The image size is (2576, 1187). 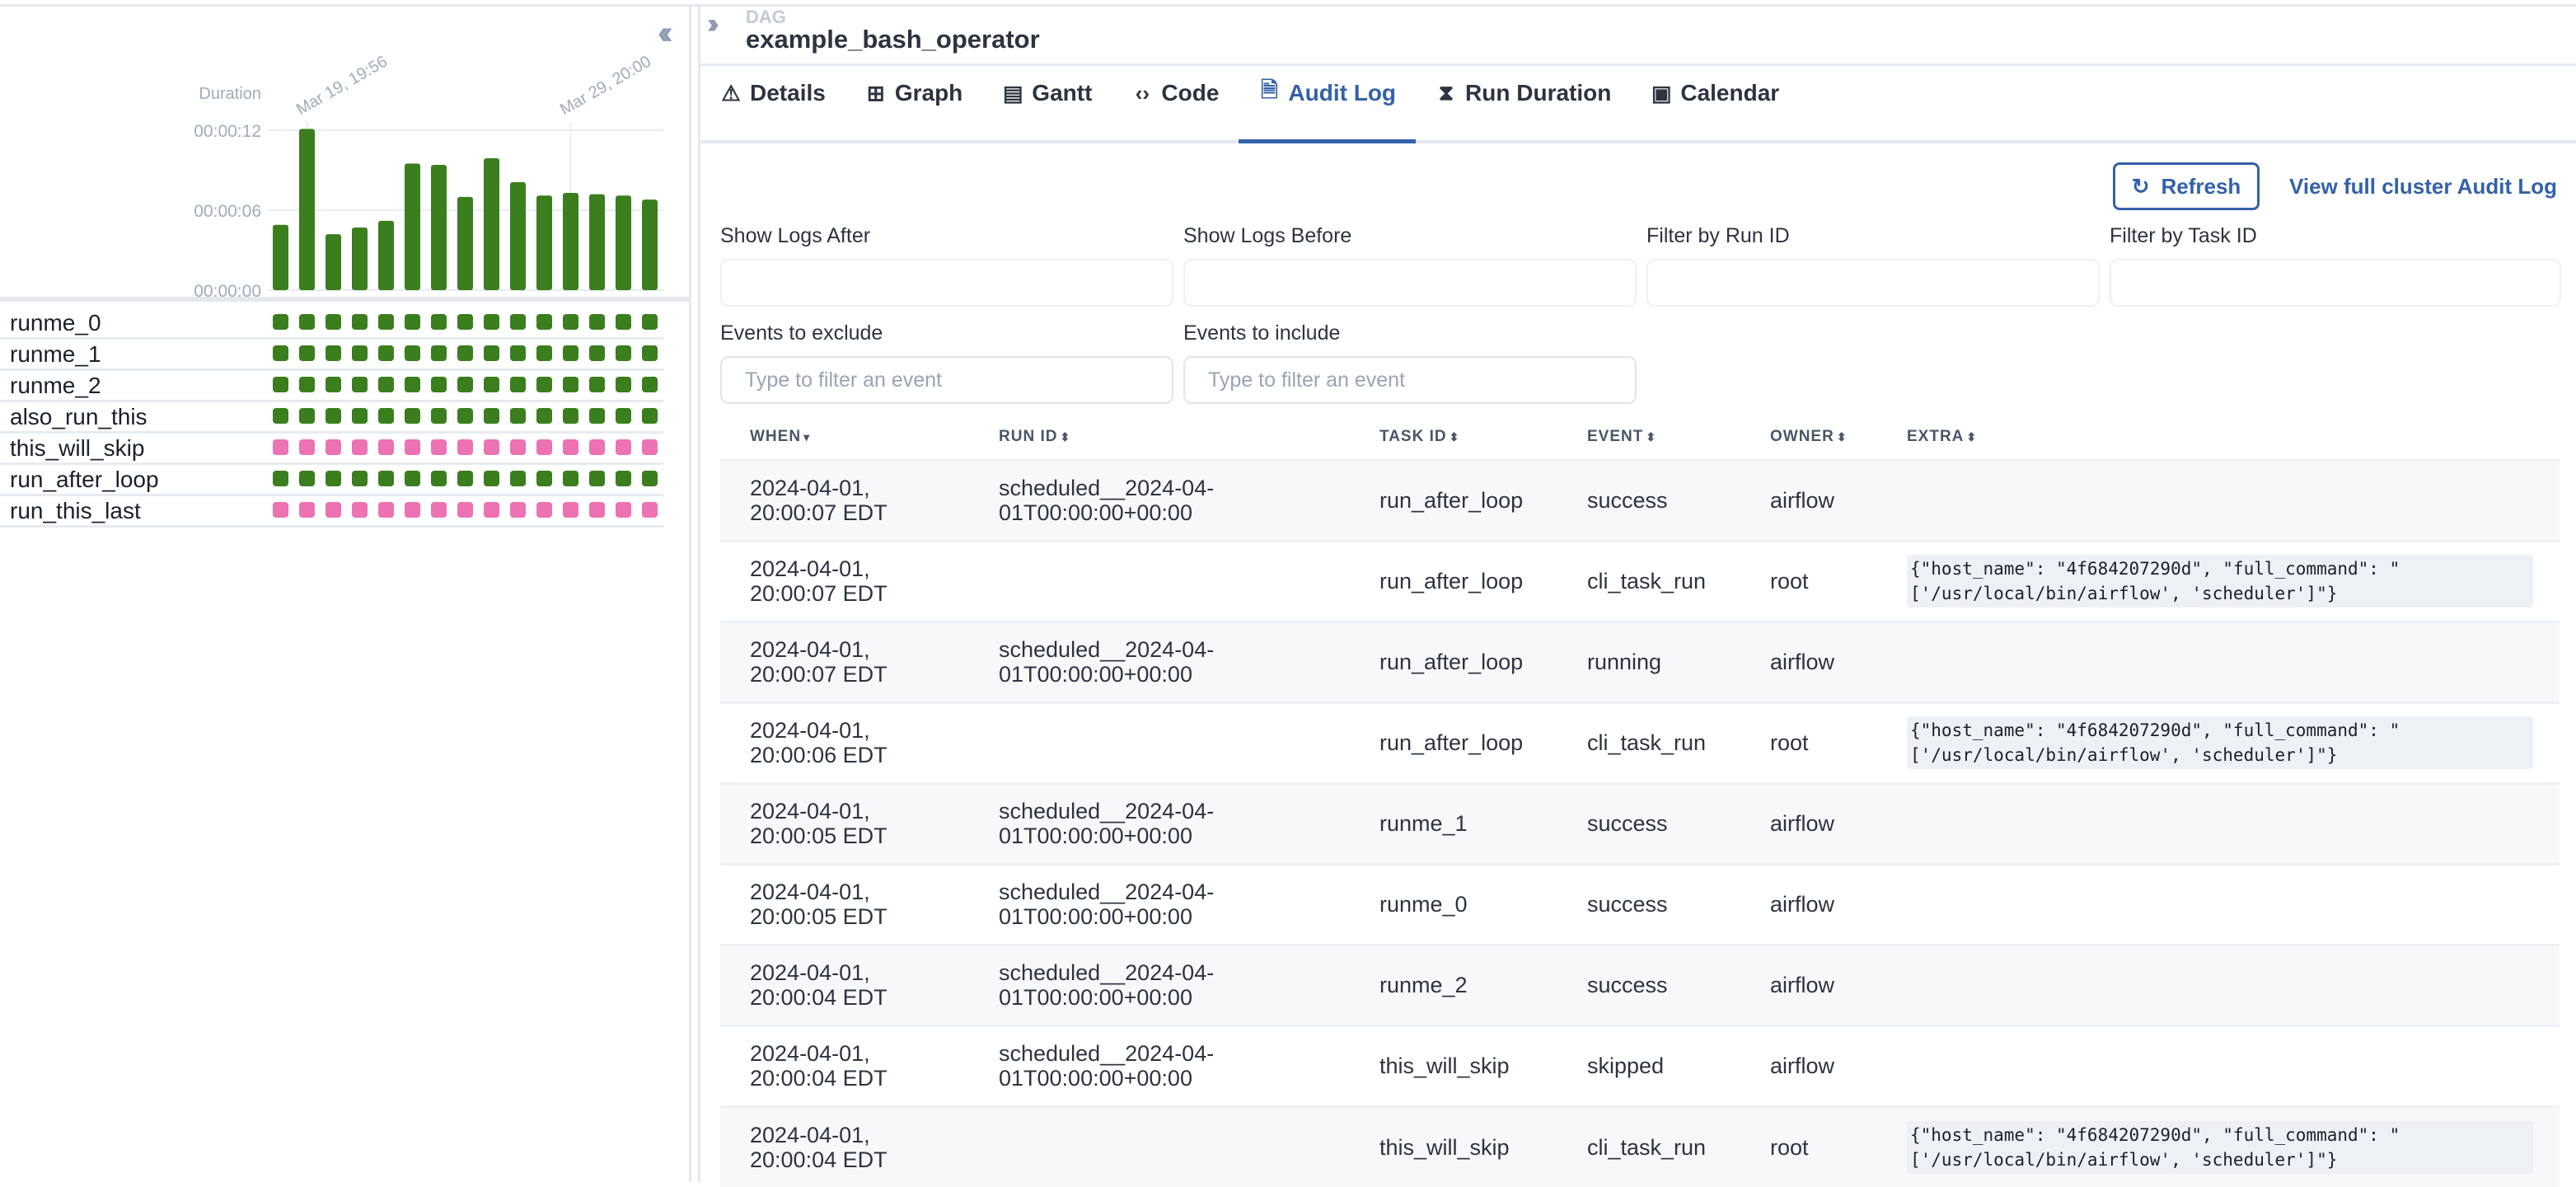 I want to click on column-header-task-id: TASK ID ⬍, so click(x=1453, y=437).